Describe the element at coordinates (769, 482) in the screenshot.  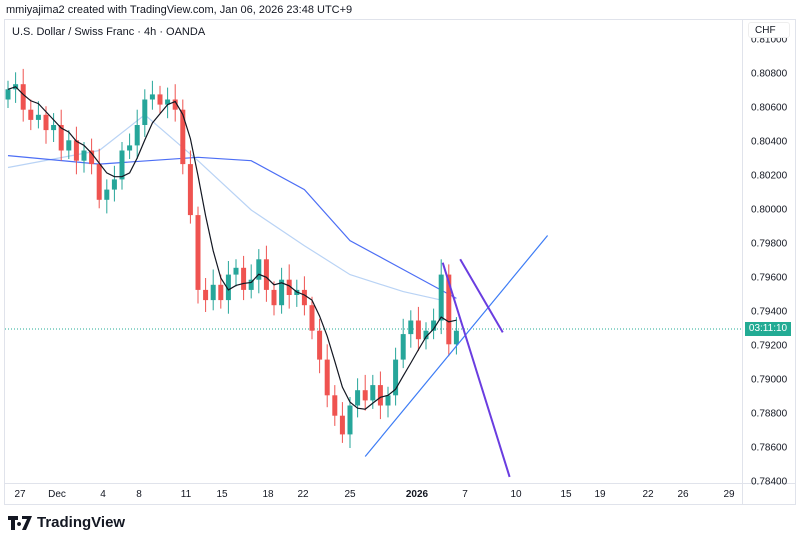
I see `price-tick-label: 0.78400` at that location.